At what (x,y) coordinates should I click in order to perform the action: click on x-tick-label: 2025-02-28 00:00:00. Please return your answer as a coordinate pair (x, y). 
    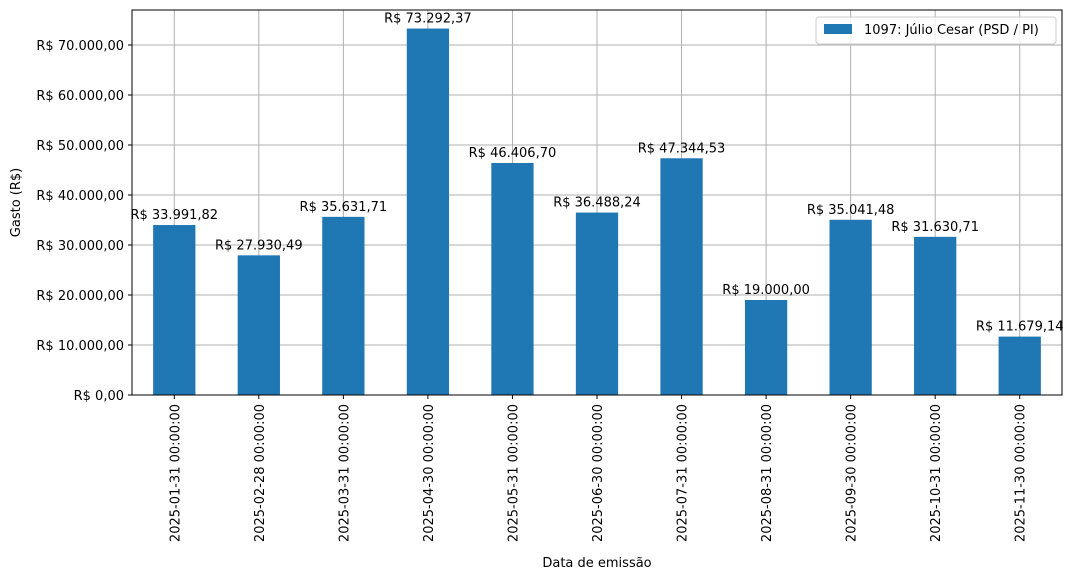
    Looking at the image, I should click on (260, 473).